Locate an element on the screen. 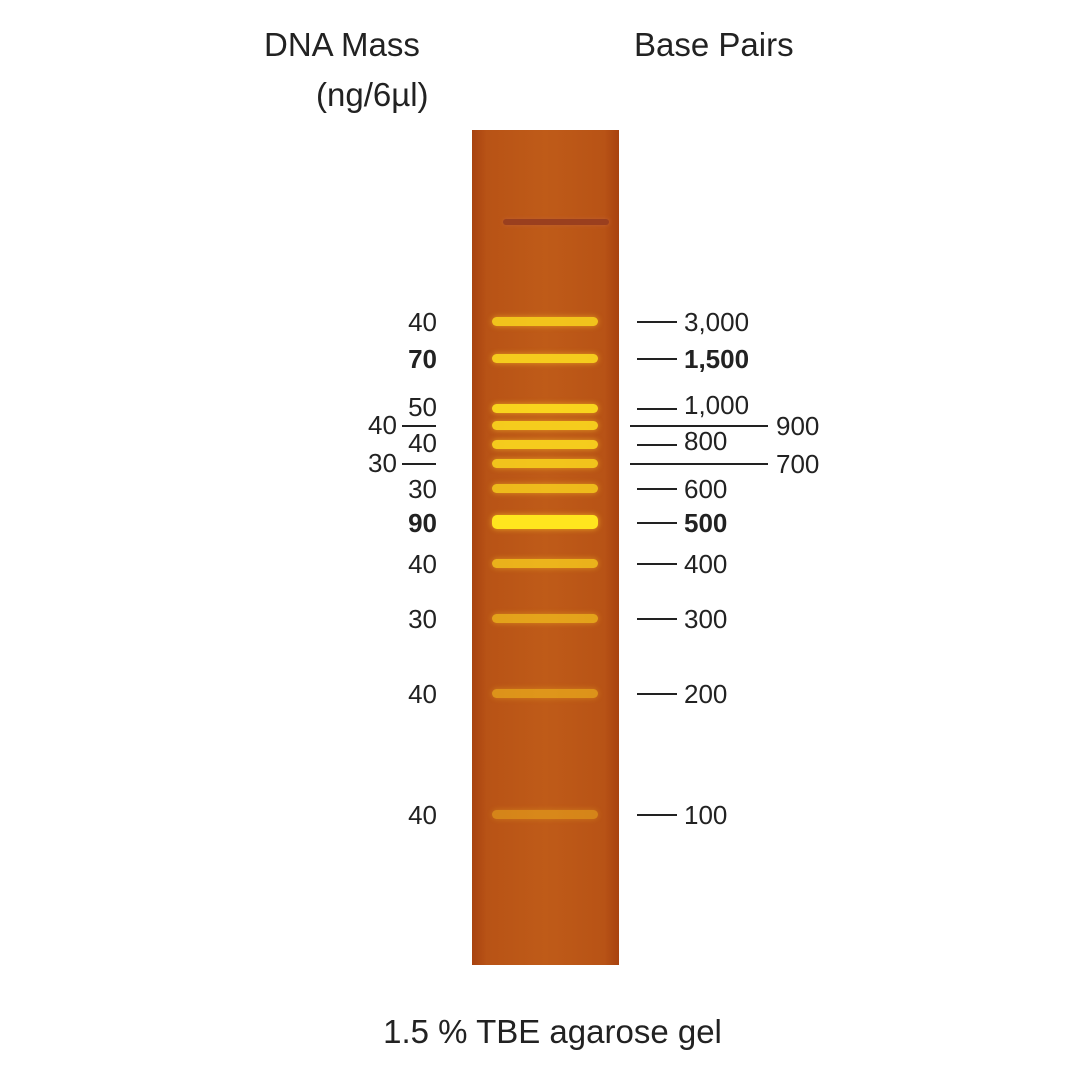 Image resolution: width=1080 pixels, height=1080 pixels. bp-label: 1,500 is located at coordinates (717, 359).